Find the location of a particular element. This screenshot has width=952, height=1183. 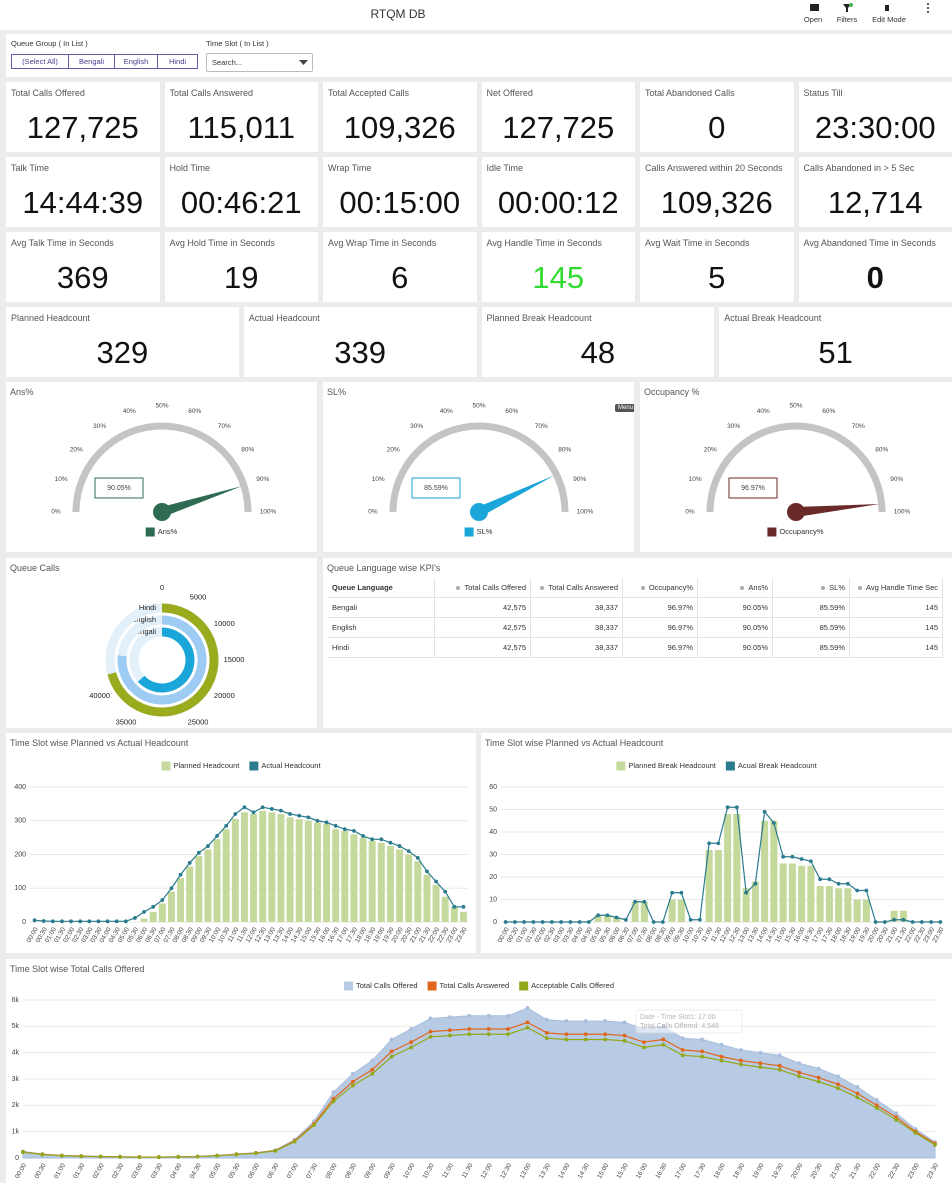

kpi-value: 0 is located at coordinates (875, 277).